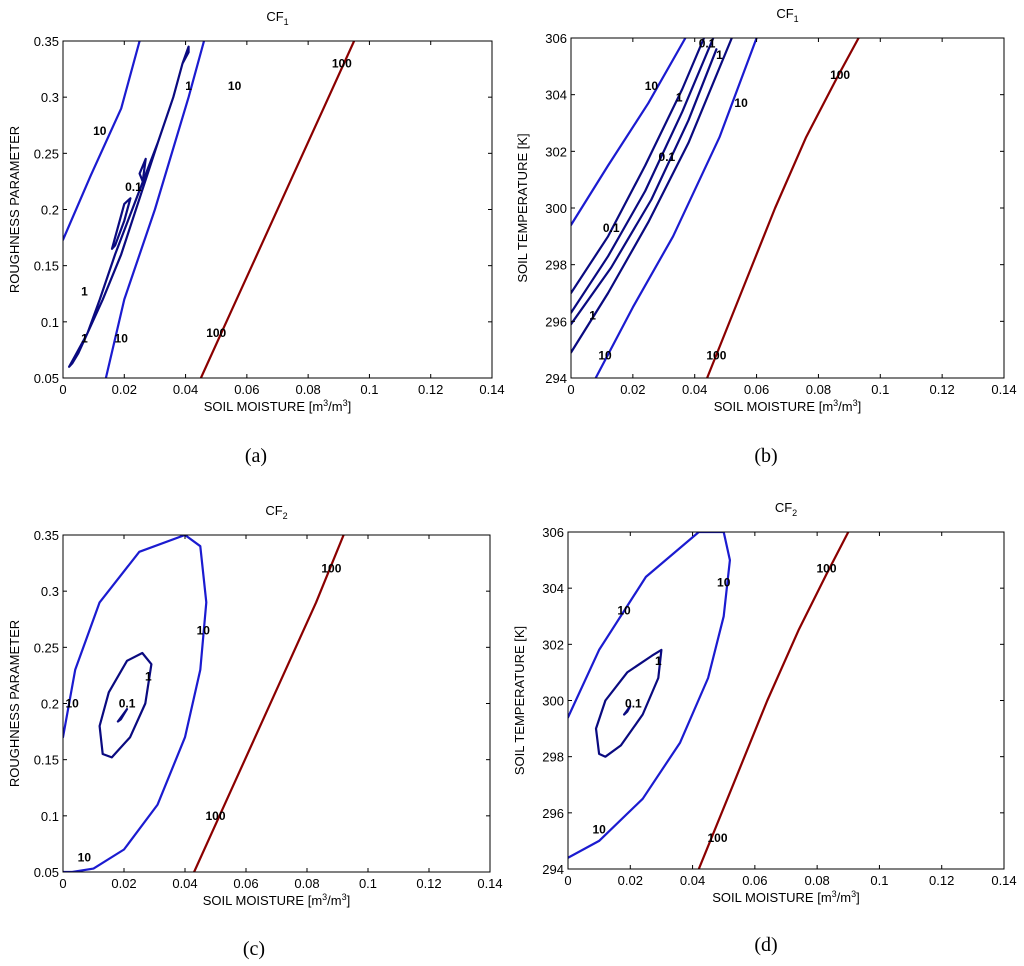  What do you see at coordinates (787, 15) in the screenshot?
I see `chart-title: CF1` at bounding box center [787, 15].